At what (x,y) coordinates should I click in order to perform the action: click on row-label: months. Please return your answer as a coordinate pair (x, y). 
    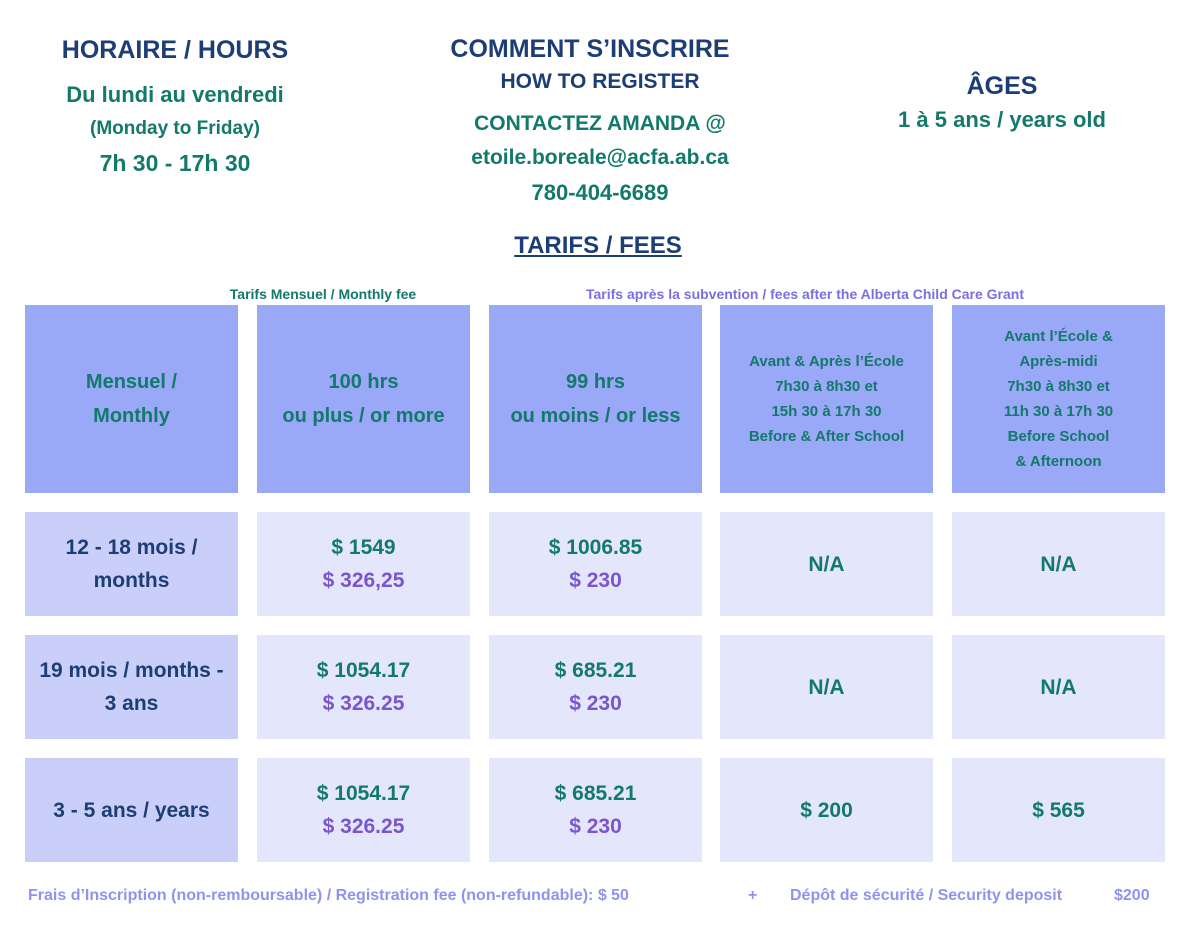
    Looking at the image, I should click on (131, 580).